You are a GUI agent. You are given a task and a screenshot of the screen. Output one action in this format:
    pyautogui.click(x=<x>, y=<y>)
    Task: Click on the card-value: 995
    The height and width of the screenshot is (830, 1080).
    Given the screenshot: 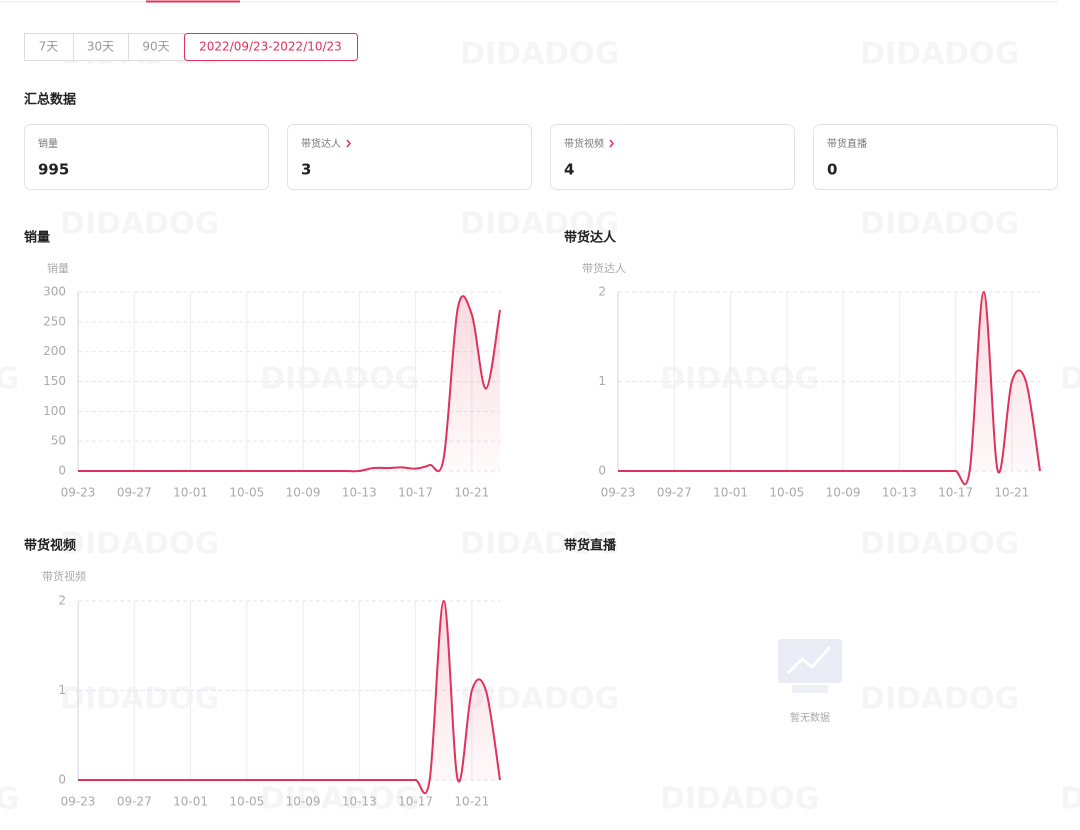 What is the action you would take?
    pyautogui.click(x=53, y=170)
    